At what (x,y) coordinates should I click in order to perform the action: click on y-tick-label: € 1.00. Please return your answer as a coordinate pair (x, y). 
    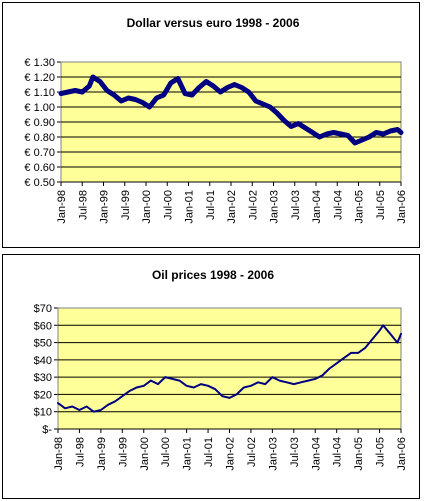
    Looking at the image, I should click on (39, 108).